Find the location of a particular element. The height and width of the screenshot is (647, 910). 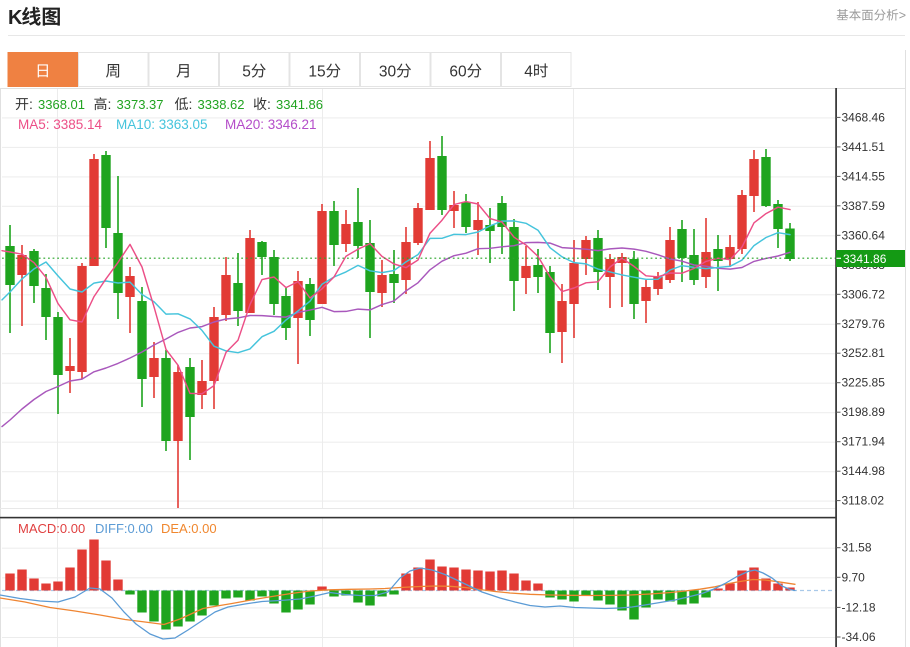

svg-text: MA20: 3346.21 is located at coordinates (271, 124).